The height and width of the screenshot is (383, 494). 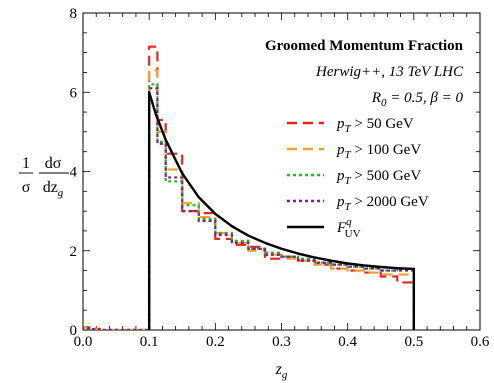 I want to click on legend-label-1: pT > 50 GeV, so click(x=375, y=125).